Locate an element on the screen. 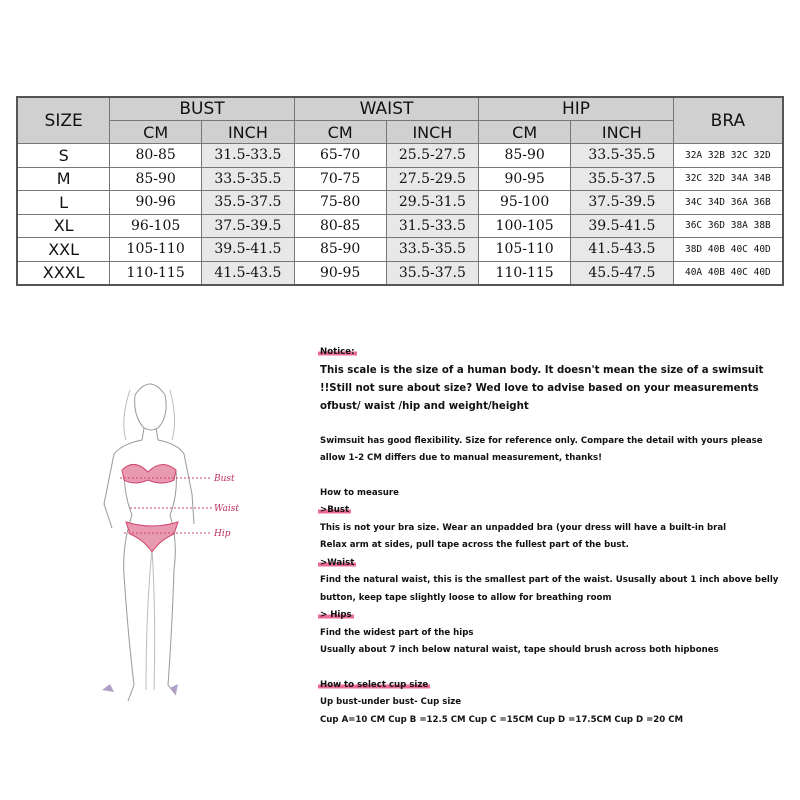  cell-hip-in: 45.5-47.5 is located at coordinates (622, 273).